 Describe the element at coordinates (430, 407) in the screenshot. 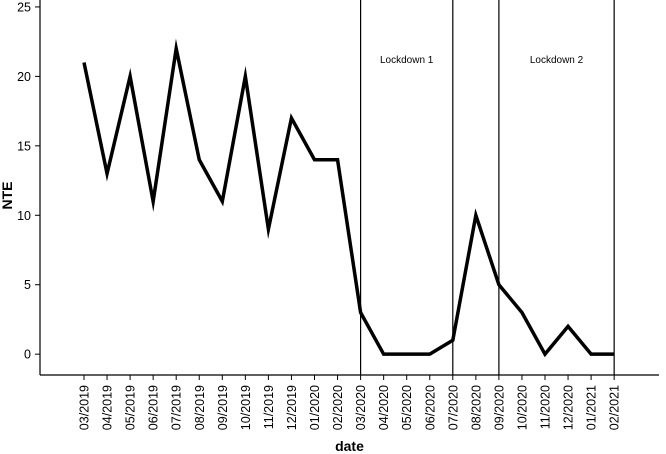

I see `x-tick-label: 06/2020` at that location.